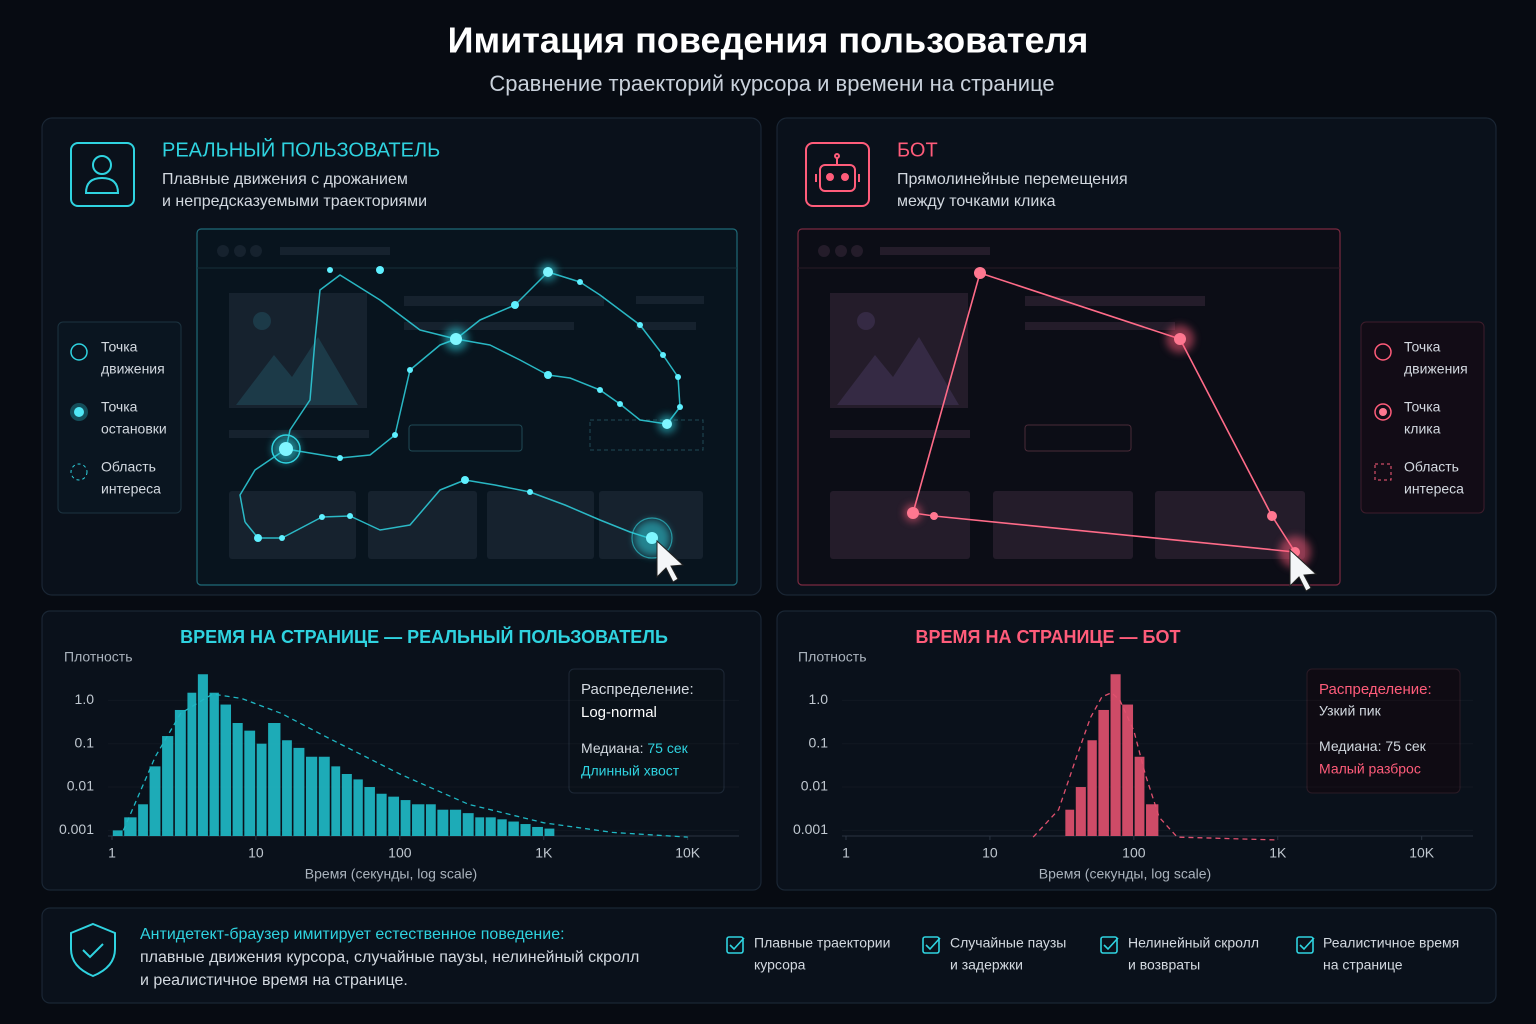 The image size is (1536, 1024). Describe the element at coordinates (1436, 369) in the screenshot. I see `legend-text: движения` at that location.